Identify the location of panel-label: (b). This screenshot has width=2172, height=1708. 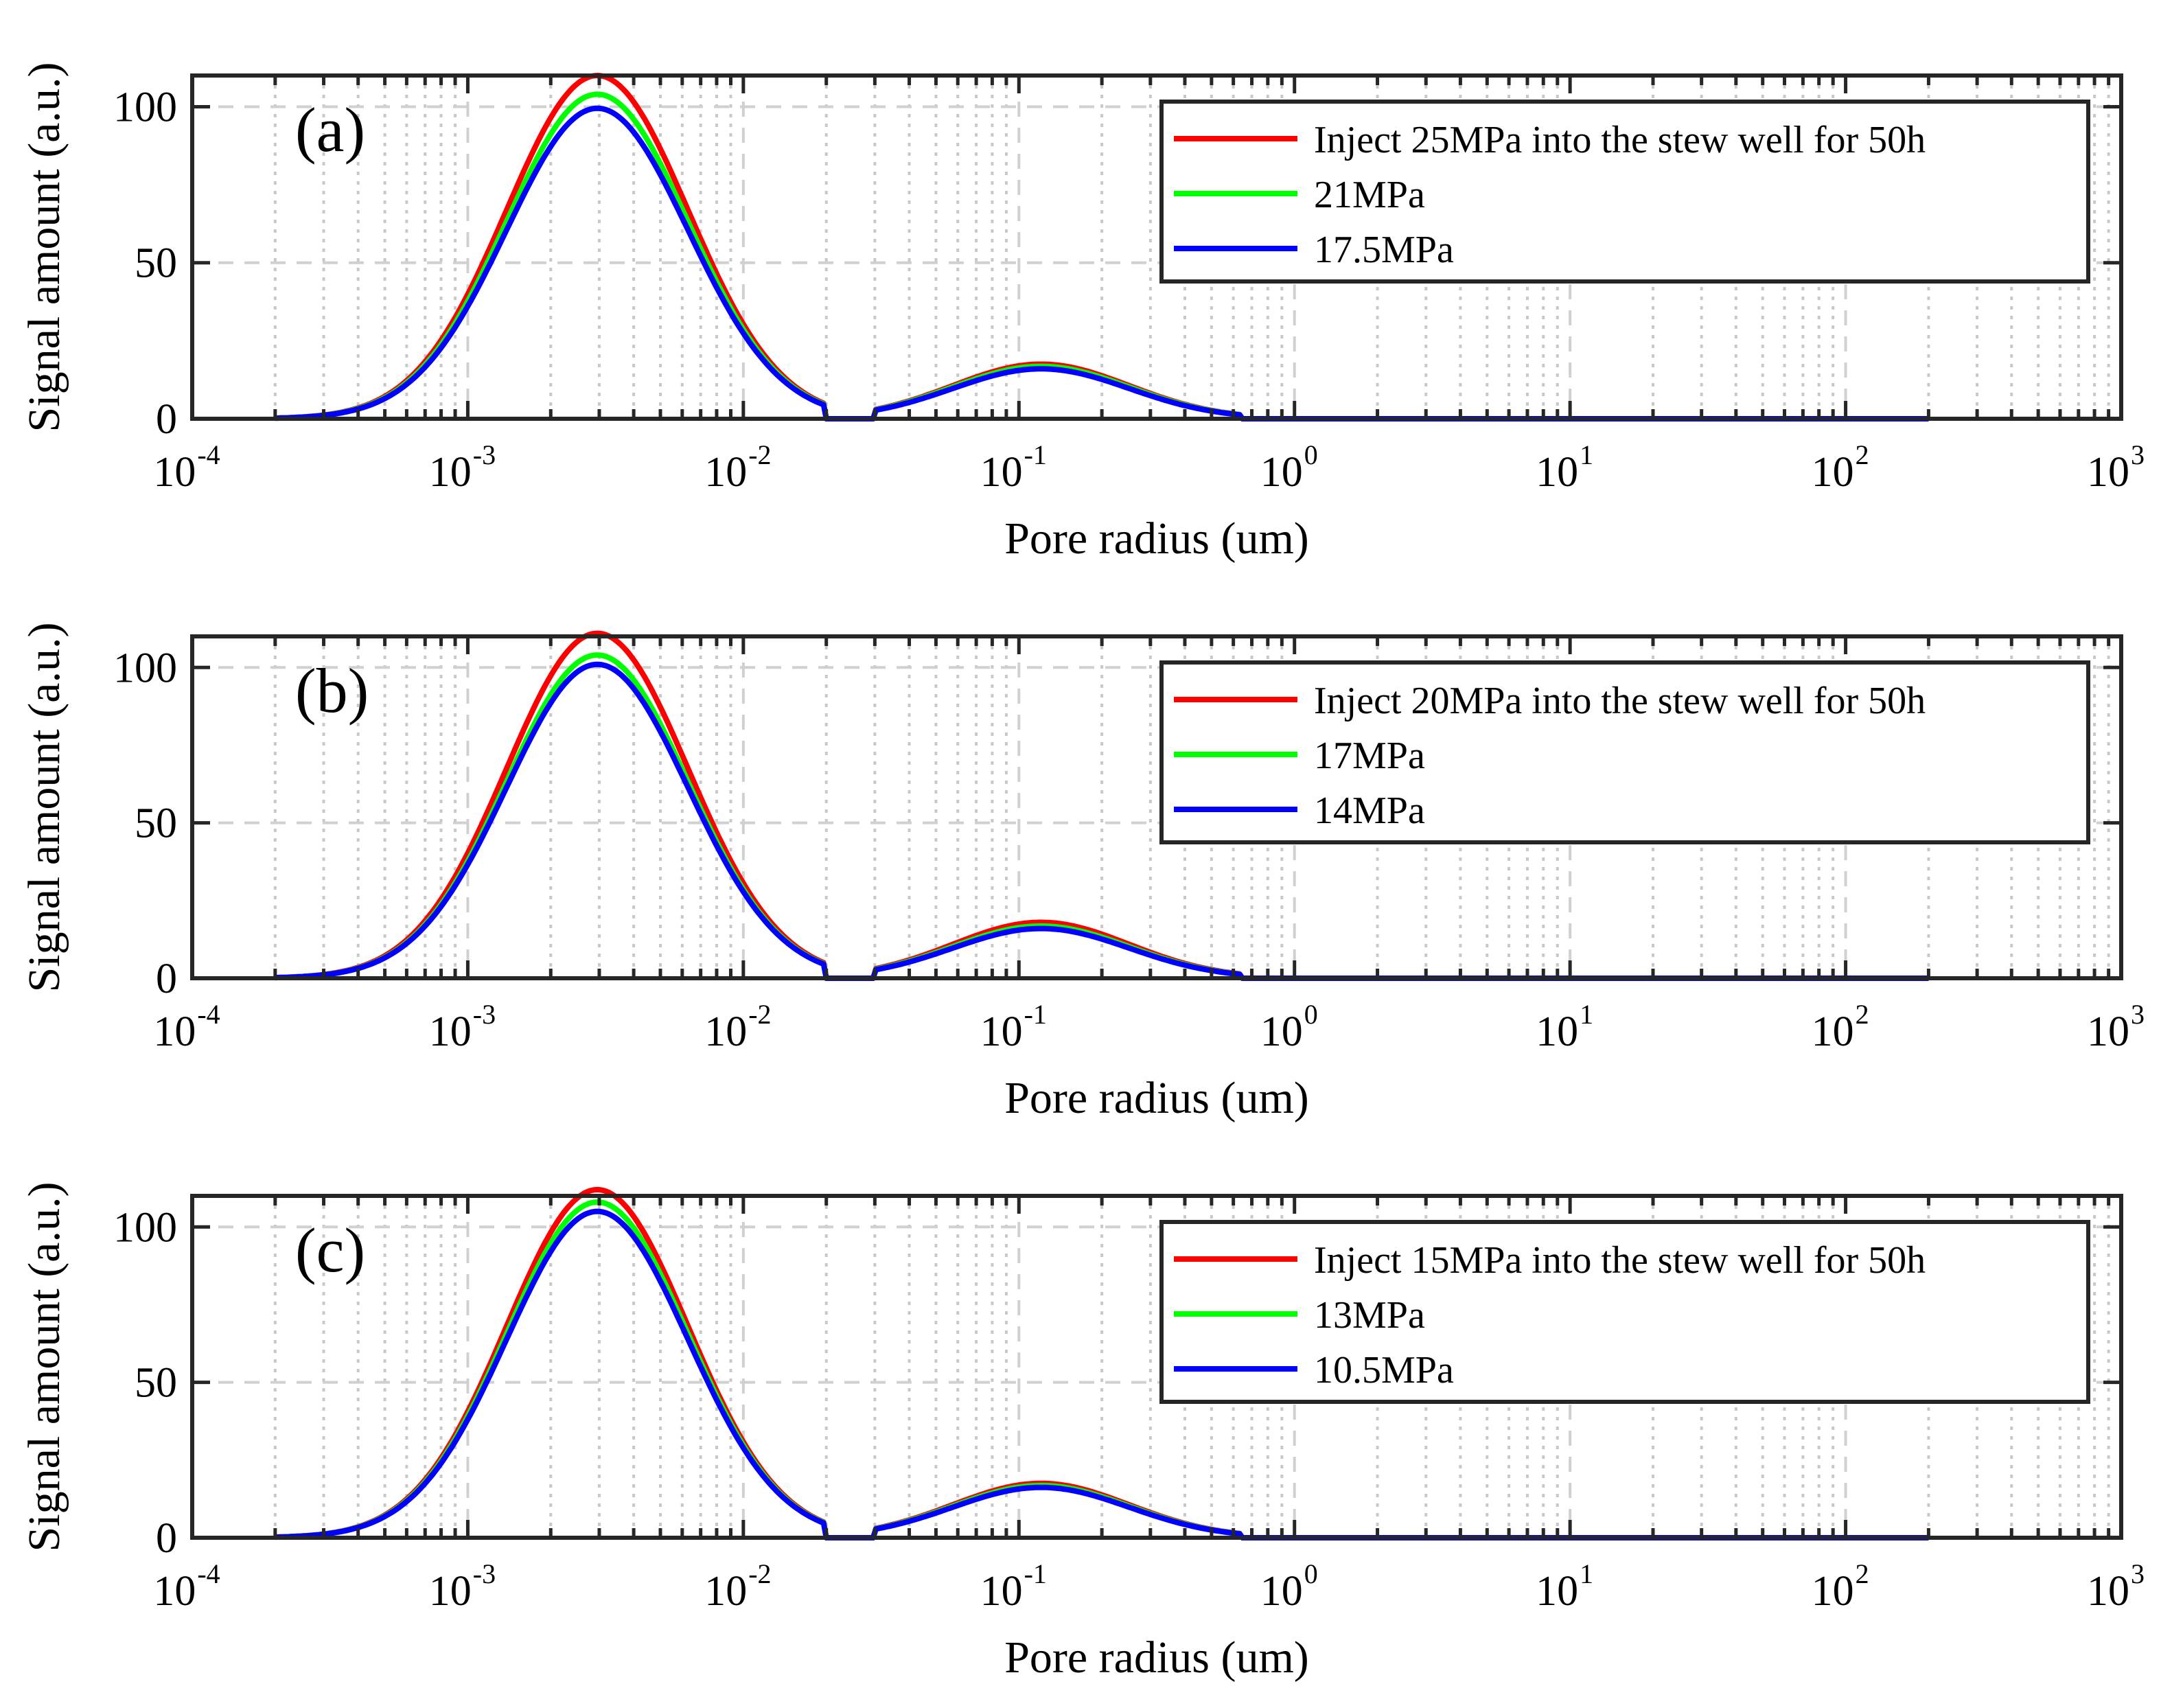
(332, 691).